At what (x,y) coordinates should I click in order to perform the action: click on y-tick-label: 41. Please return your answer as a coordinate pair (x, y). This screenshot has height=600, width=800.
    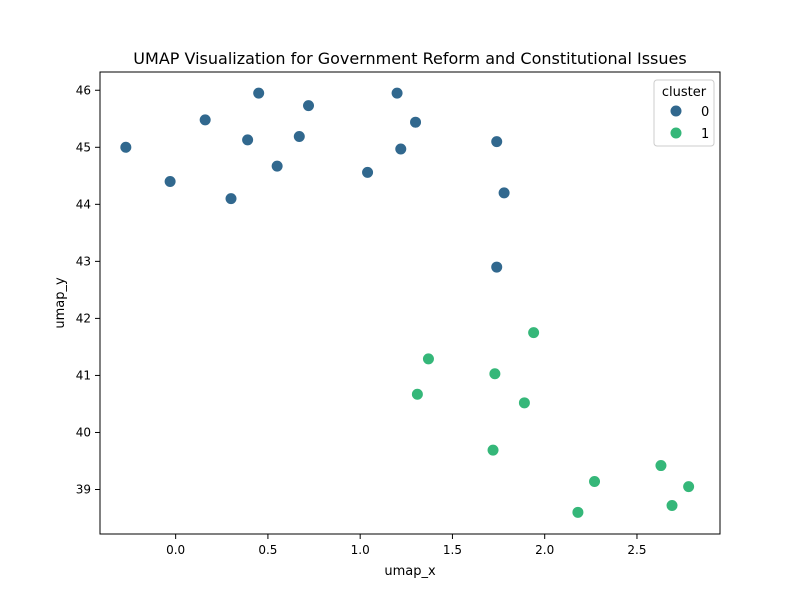
    Looking at the image, I should click on (83, 375).